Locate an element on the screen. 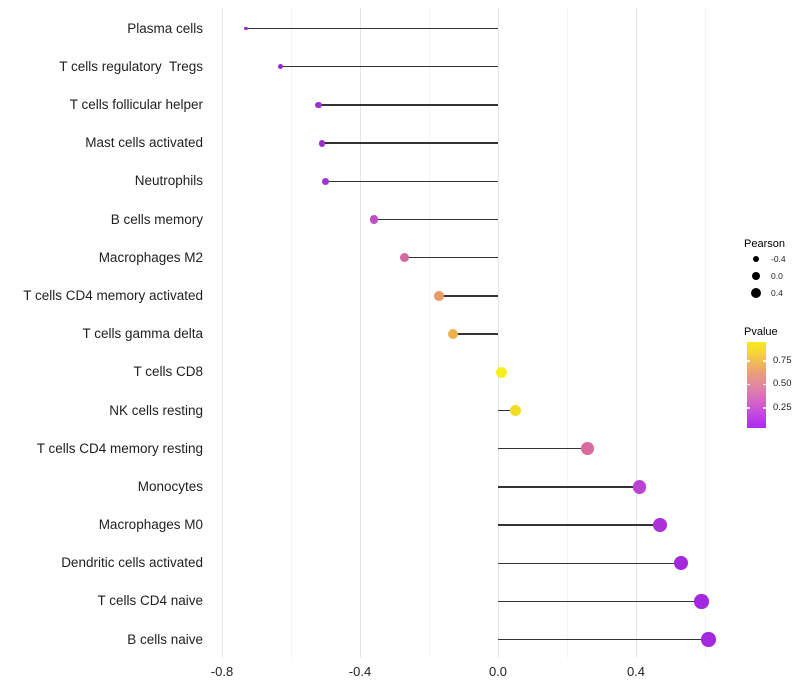 The width and height of the screenshot is (800, 700). legend-size-label: 0.4 is located at coordinates (777, 293).